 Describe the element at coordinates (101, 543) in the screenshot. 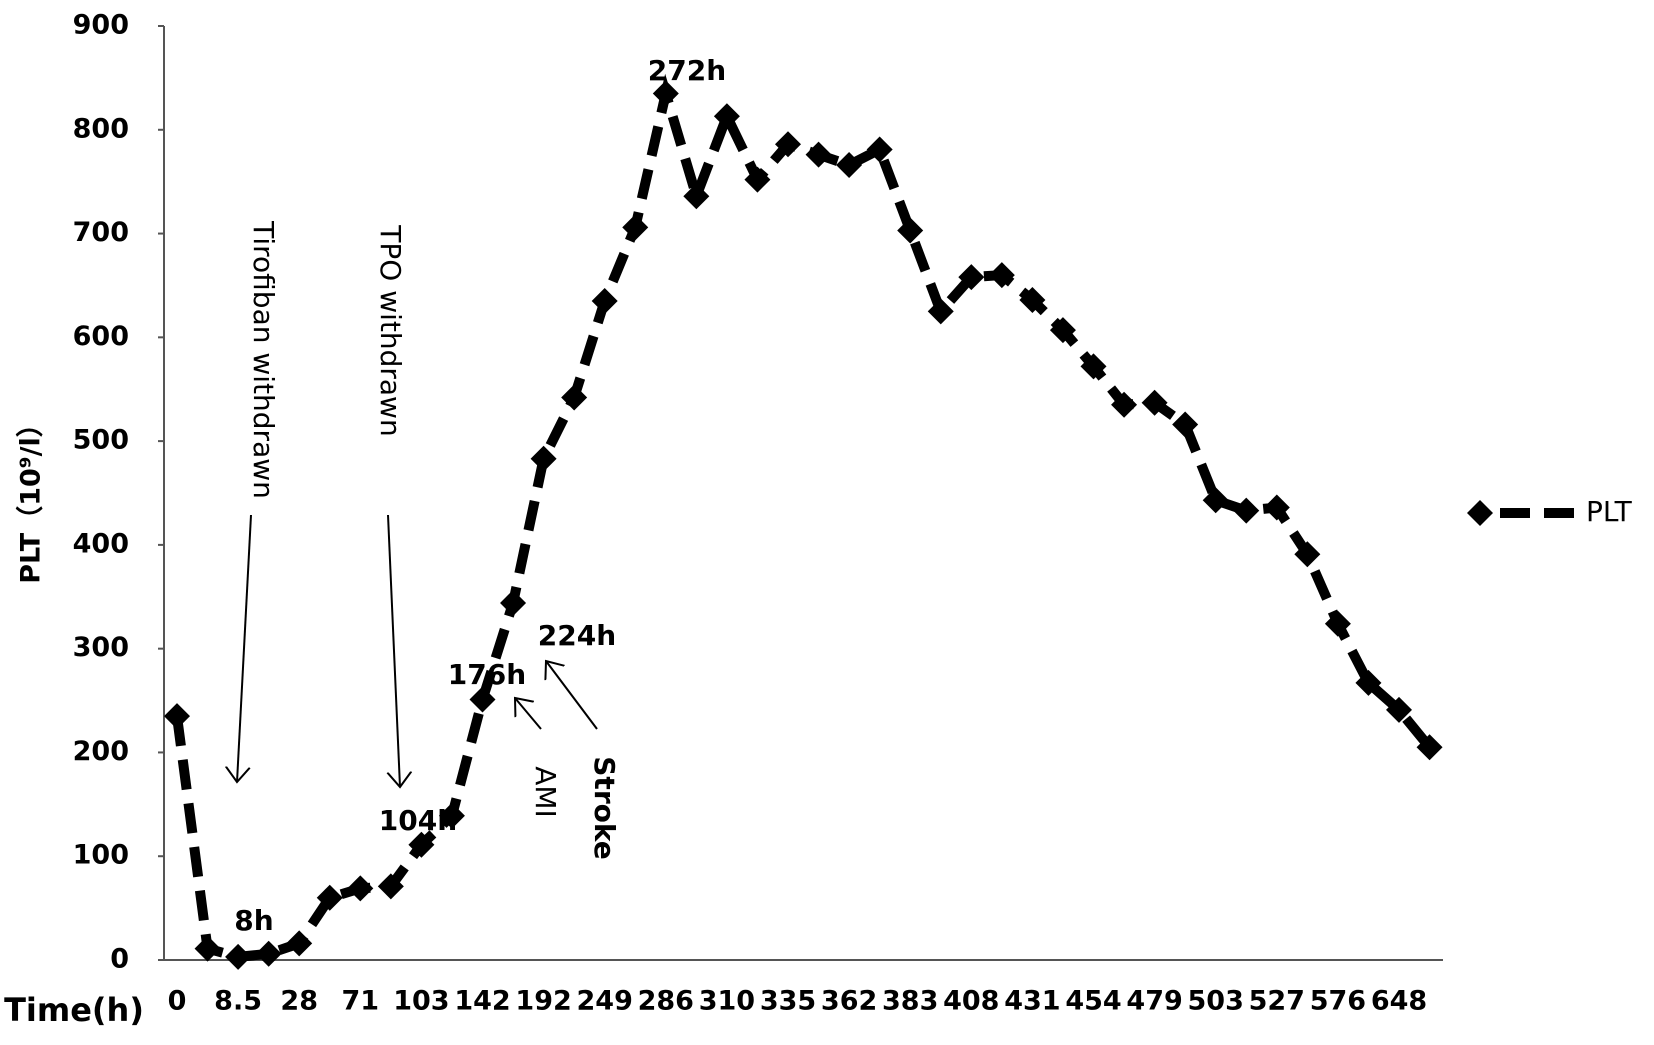

I see `y-tick-label: 400` at that location.